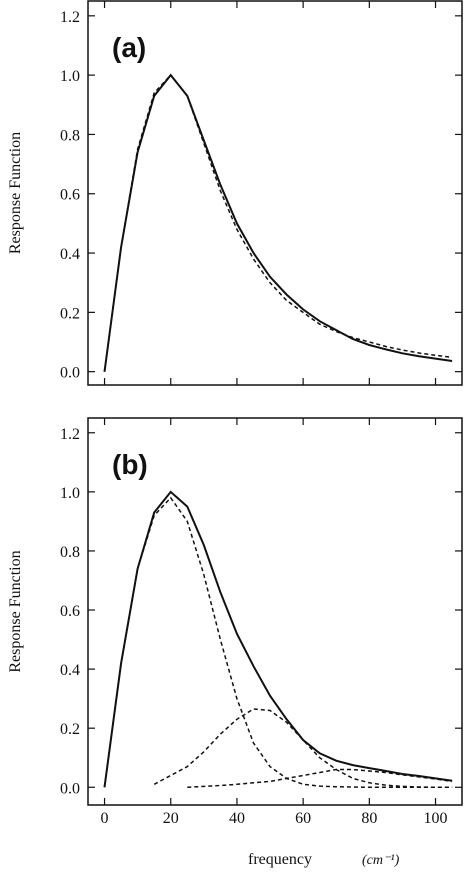  Describe the element at coordinates (130, 464) in the screenshot. I see `panel-label: (b)` at that location.